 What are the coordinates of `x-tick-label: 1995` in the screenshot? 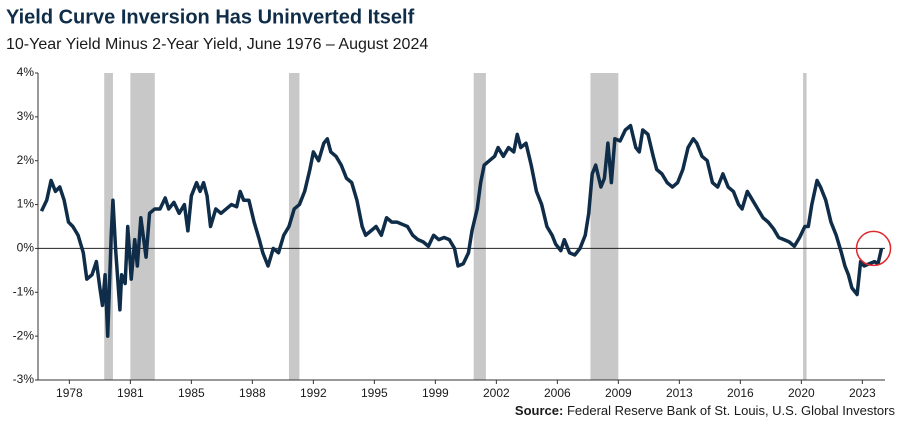 It's located at (374, 393).